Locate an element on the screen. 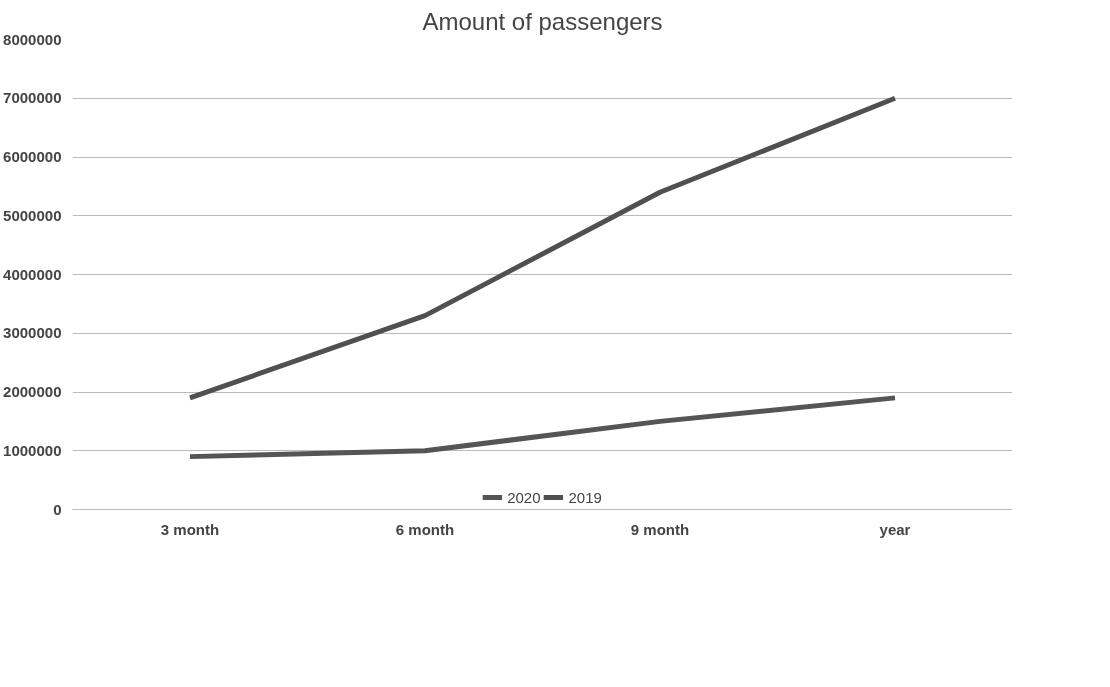  chart-title: Amount of passengers is located at coordinates (542, 21).